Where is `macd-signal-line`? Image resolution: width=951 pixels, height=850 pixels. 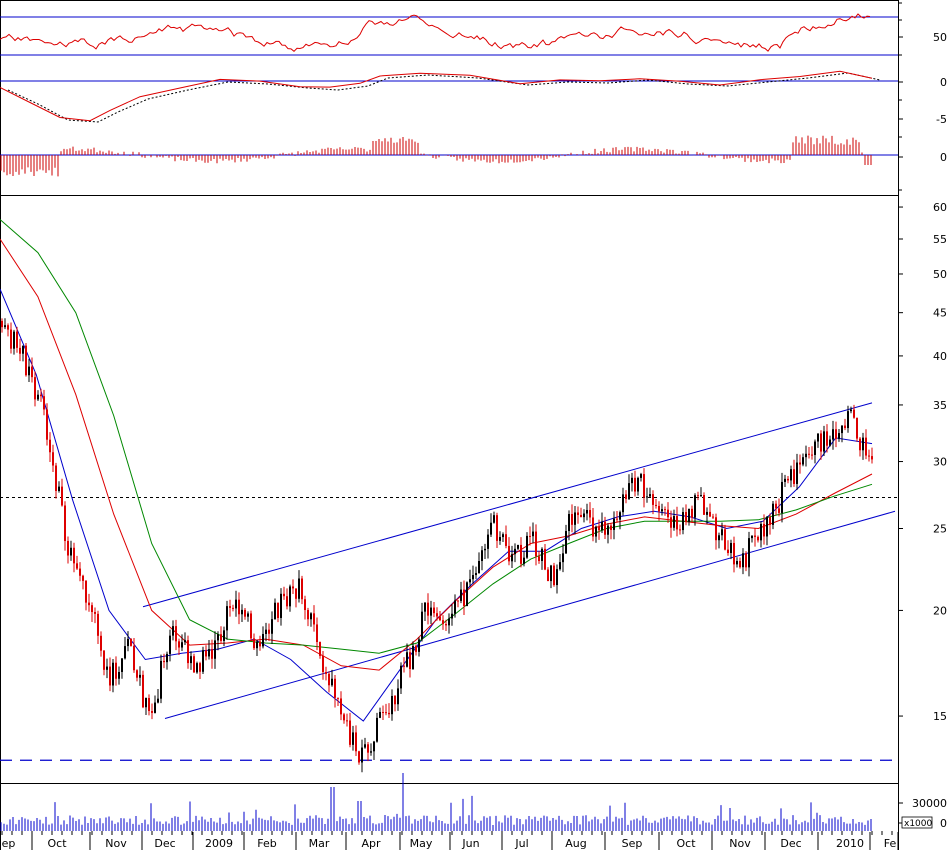 macd-signal-line is located at coordinates (444, 97).